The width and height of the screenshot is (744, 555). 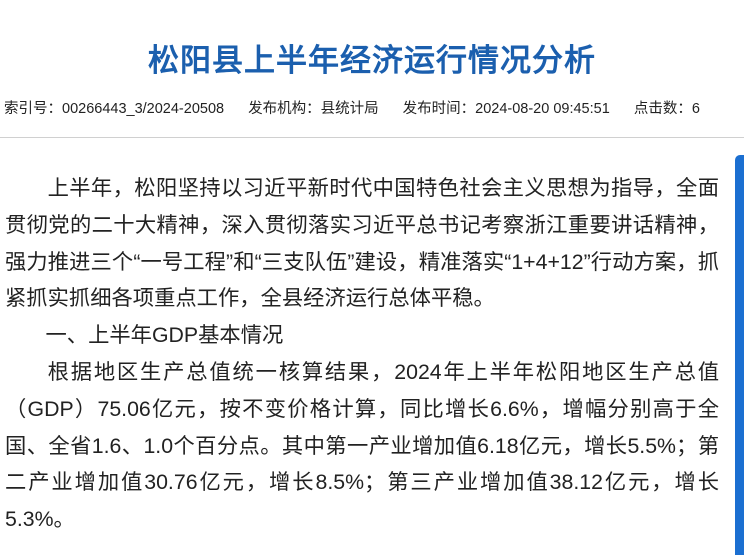 What do you see at coordinates (739, 355) in the screenshot?
I see `scrollbar` at bounding box center [739, 355].